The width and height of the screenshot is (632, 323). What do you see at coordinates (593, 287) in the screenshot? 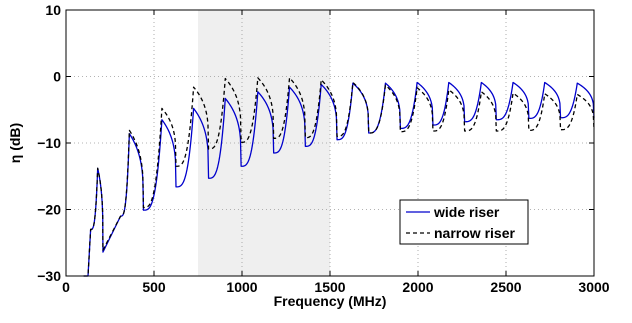
I see `x-tick-label: 3000` at bounding box center [593, 287].